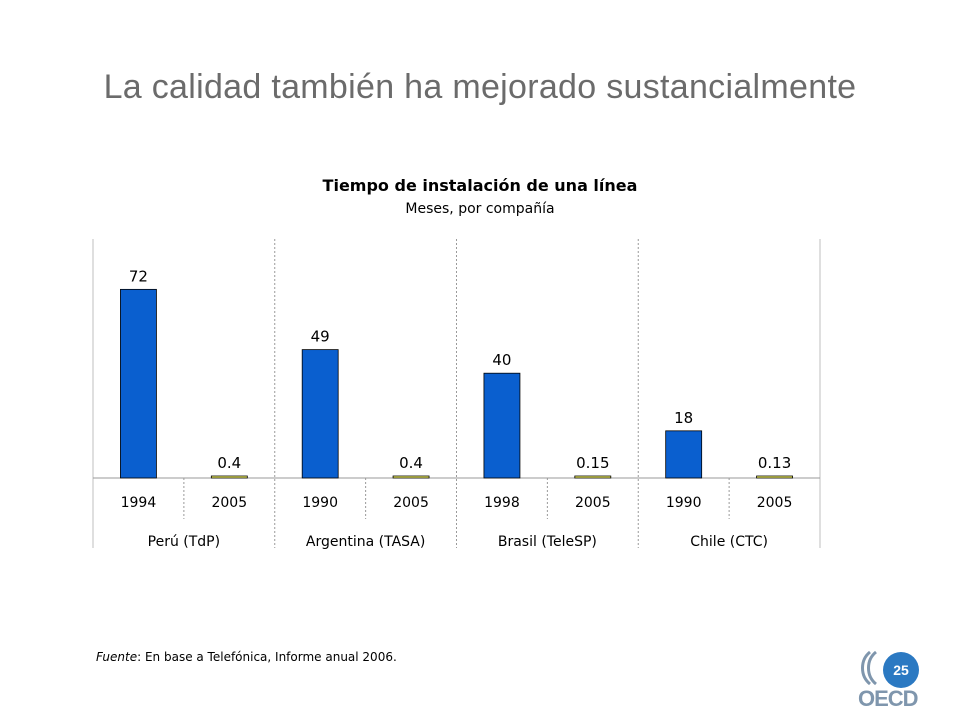 This screenshot has width=960, height=720. Describe the element at coordinates (480, 185) in the screenshot. I see `chart-title: Tiempo de instalación de una línea` at that location.